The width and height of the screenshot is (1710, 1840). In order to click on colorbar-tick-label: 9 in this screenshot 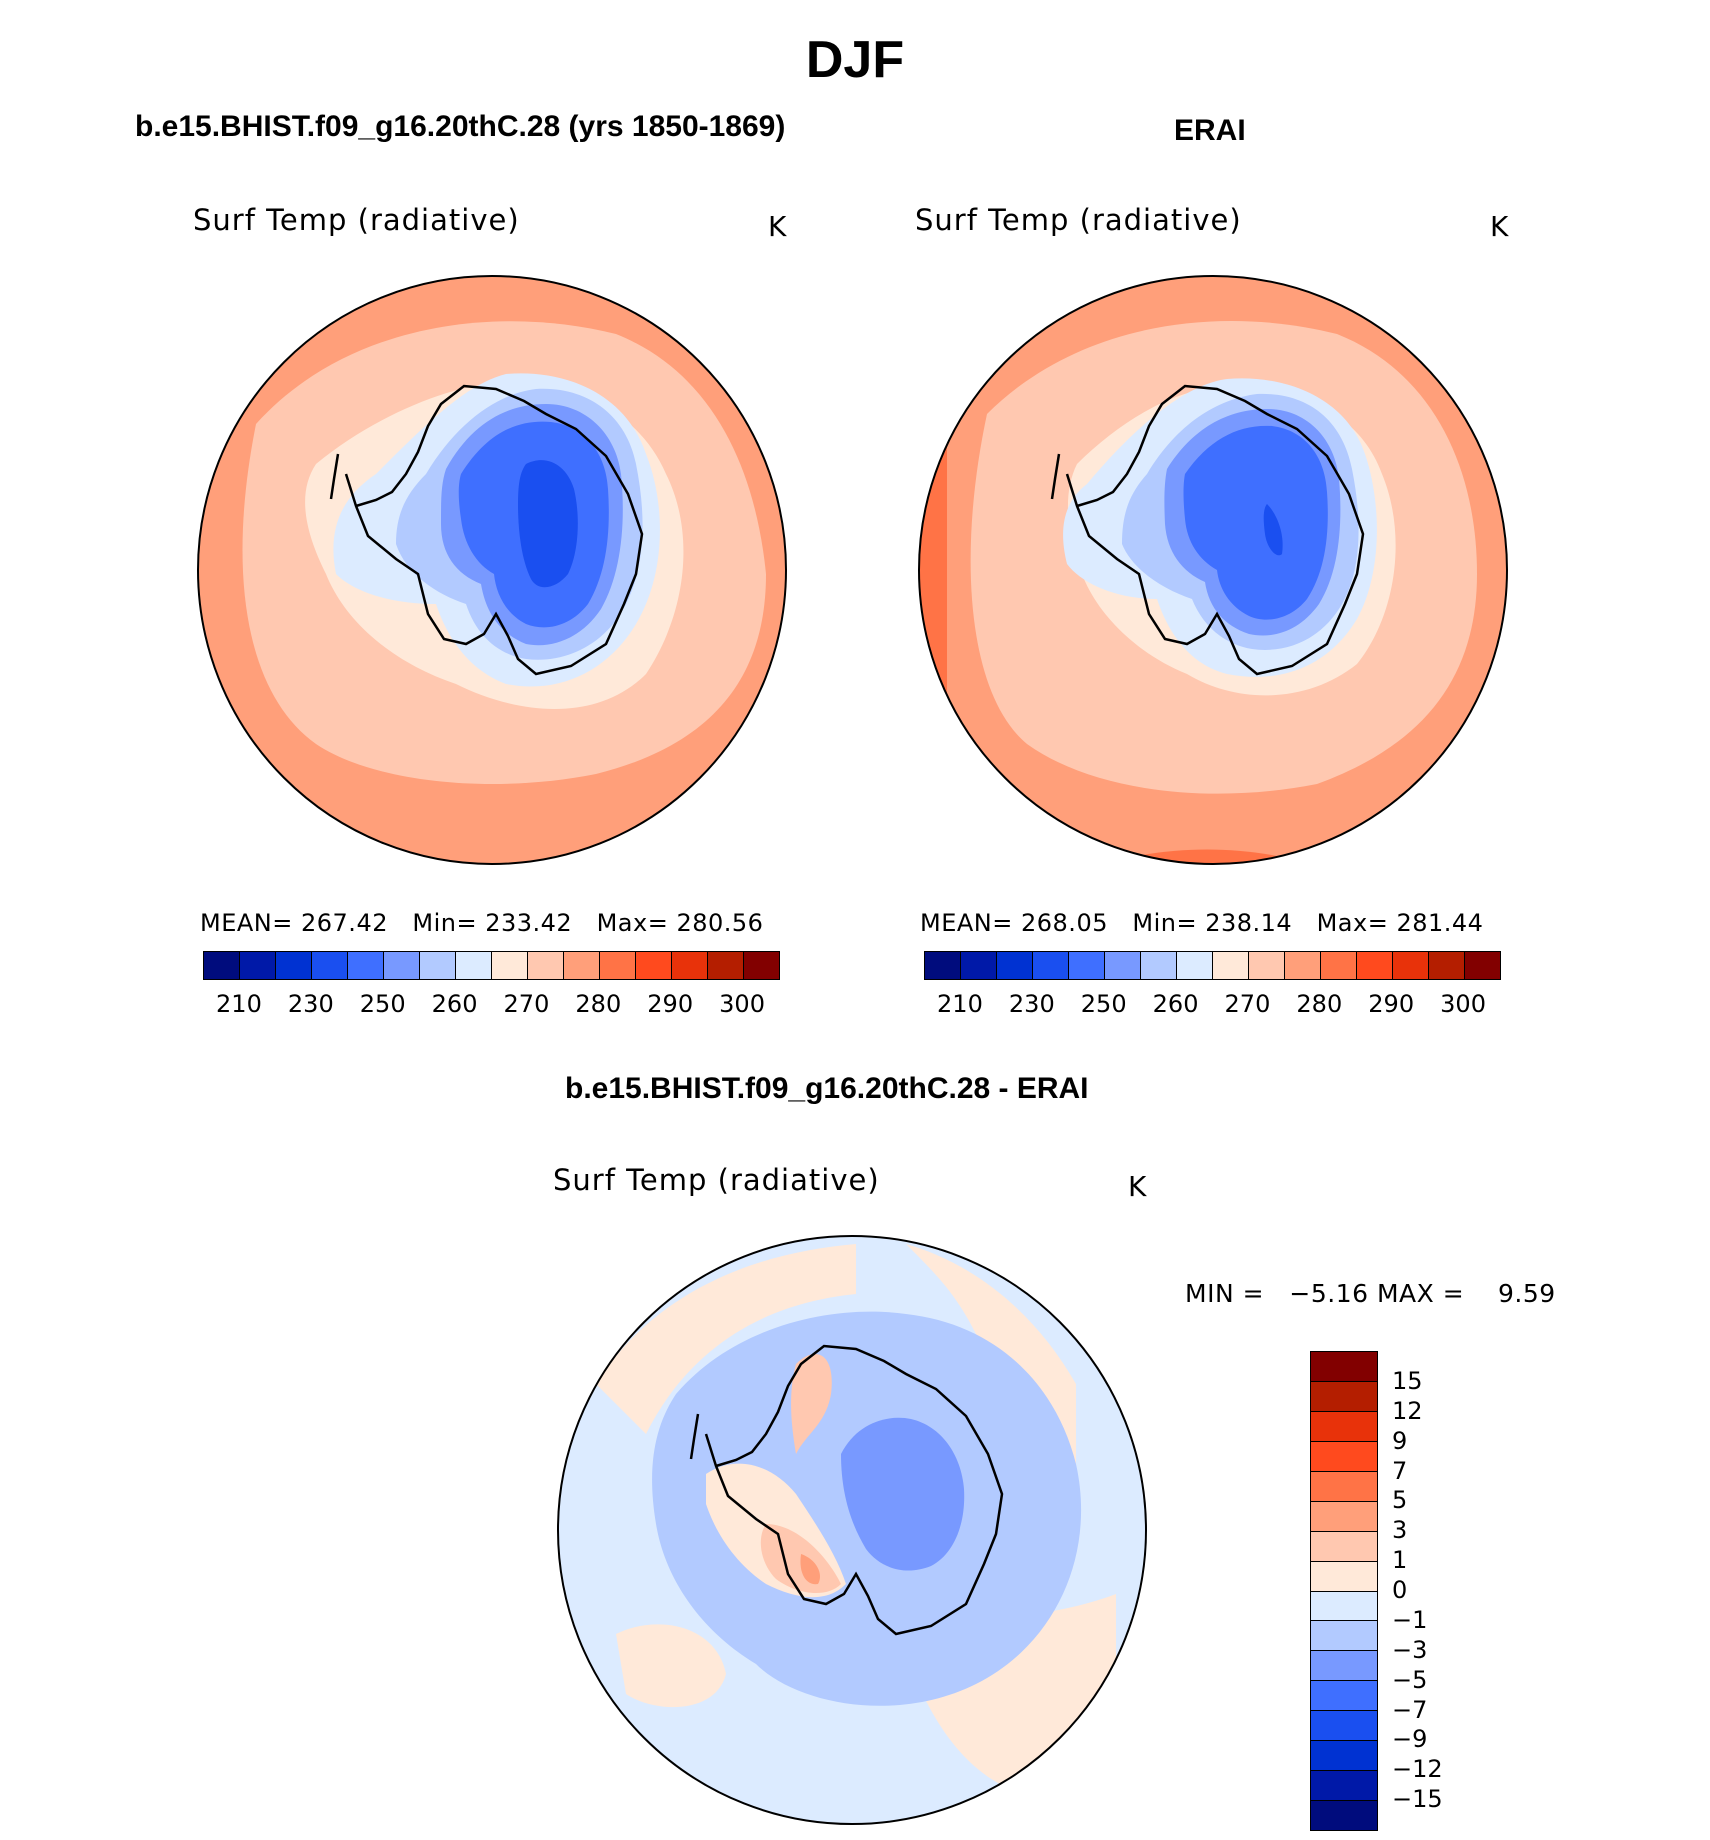, I will do `click(1400, 1440)`.